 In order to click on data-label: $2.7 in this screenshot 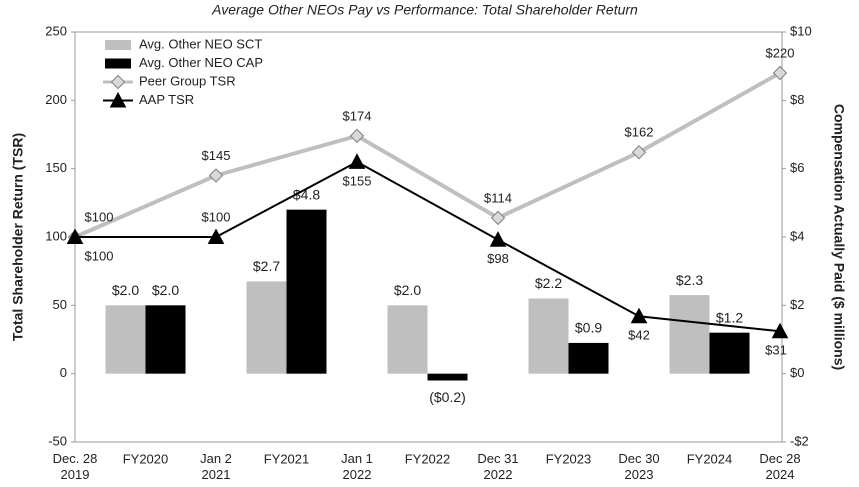, I will do `click(266, 266)`.